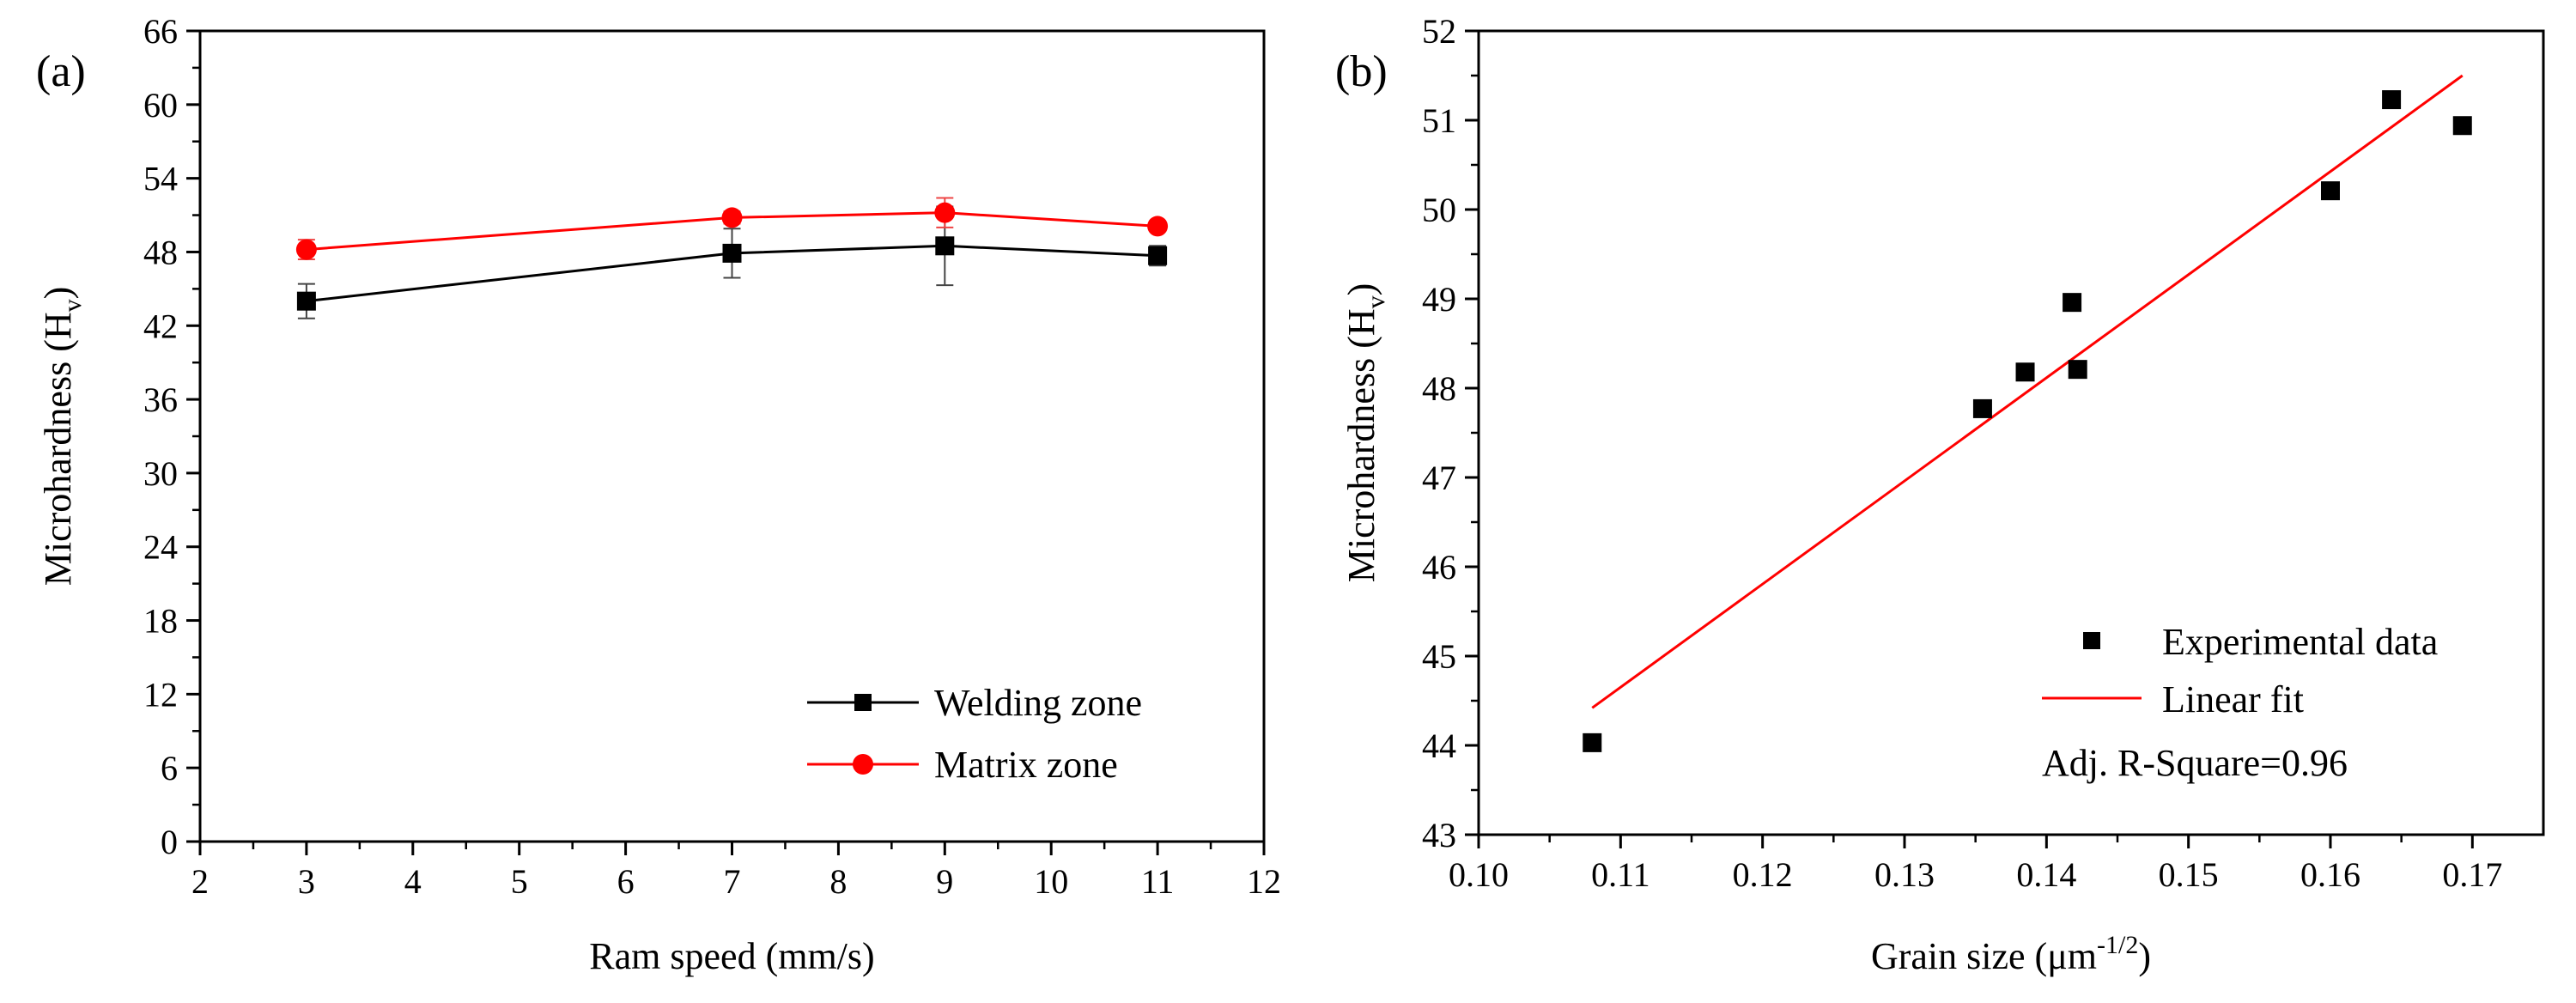 The height and width of the screenshot is (1003, 2576). Describe the element at coordinates (2144, 956) in the screenshot. I see `panel-b-x-axis-title-close: )` at that location.